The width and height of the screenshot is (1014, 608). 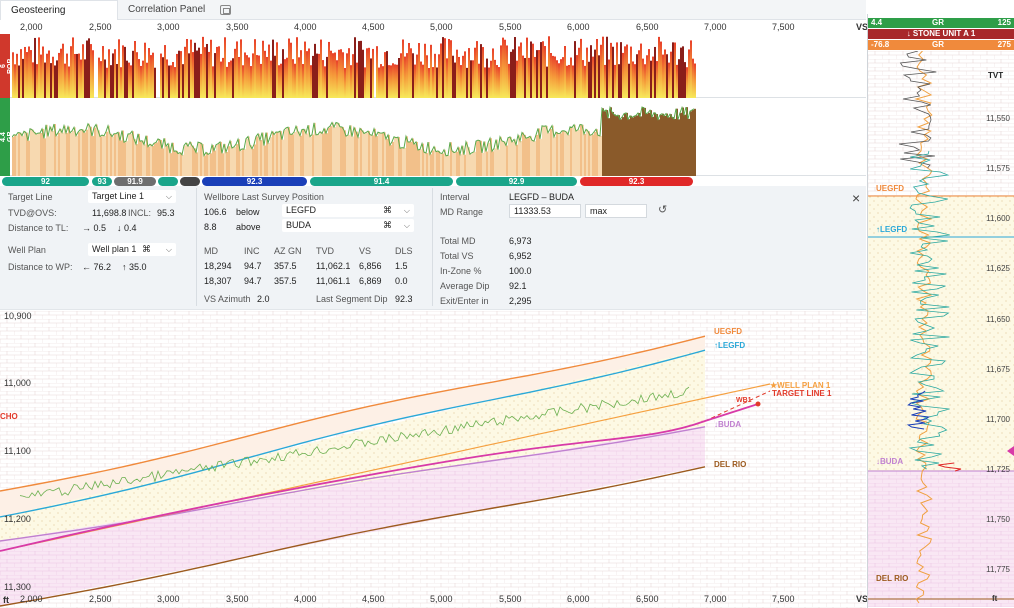 What do you see at coordinates (381, 181) in the screenshot?
I see `zone-segment: 91.4` at bounding box center [381, 181].